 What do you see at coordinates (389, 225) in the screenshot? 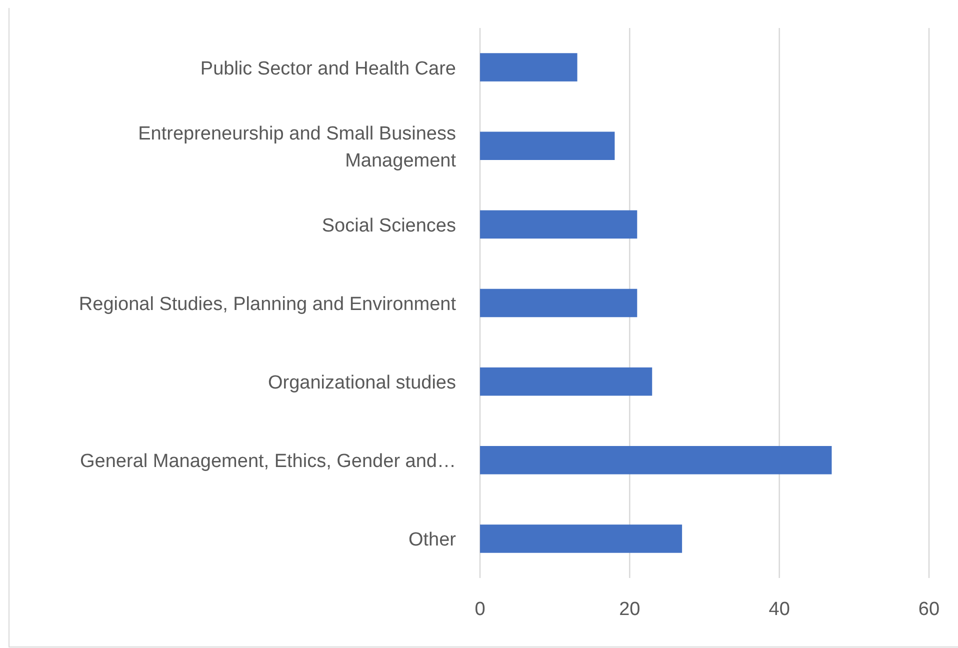
I see `y-tick-label: Social Sciences` at bounding box center [389, 225].